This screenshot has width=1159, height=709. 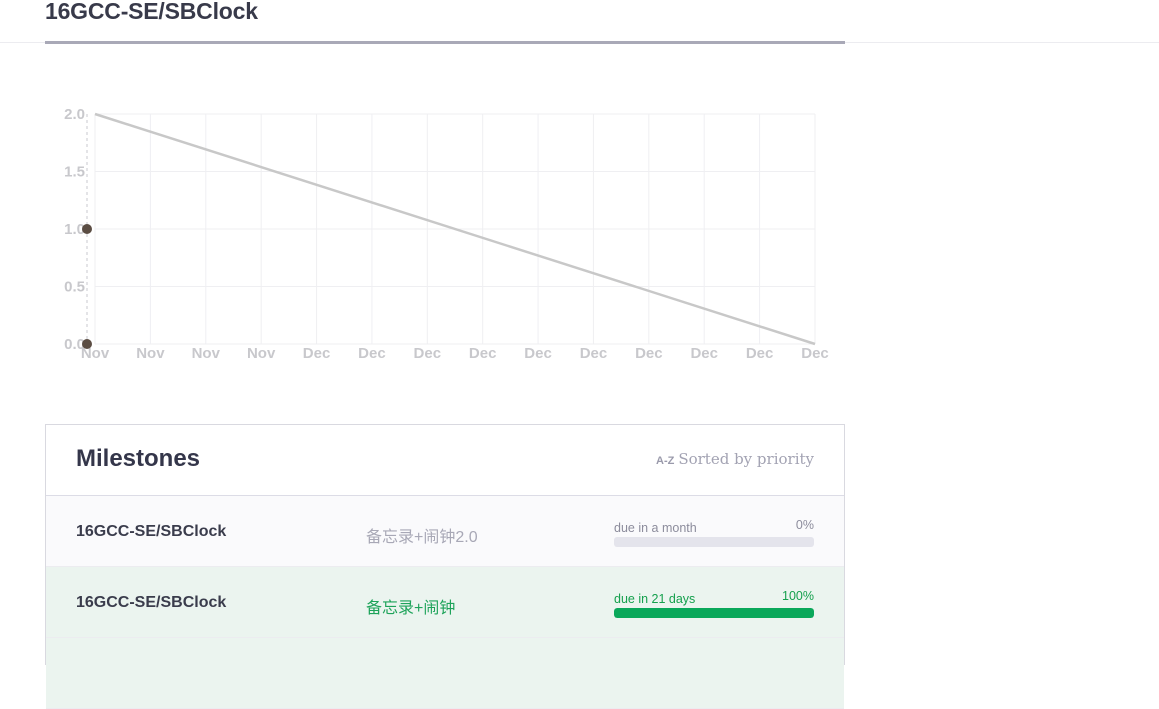 What do you see at coordinates (74, 114) in the screenshot?
I see `chart-y-tick-label: 2.0` at bounding box center [74, 114].